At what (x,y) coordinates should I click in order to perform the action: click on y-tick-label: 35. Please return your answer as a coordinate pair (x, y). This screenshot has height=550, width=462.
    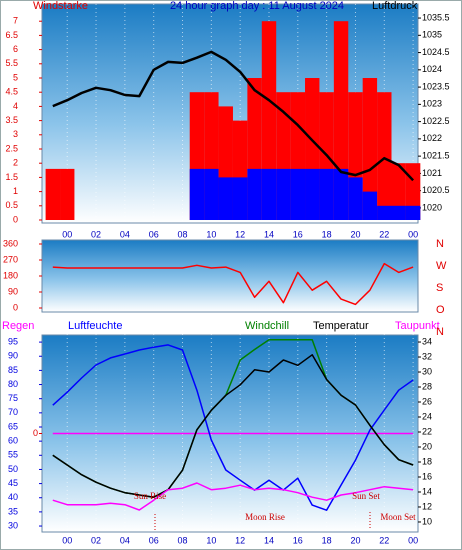
    Looking at the image, I should click on (13, 511).